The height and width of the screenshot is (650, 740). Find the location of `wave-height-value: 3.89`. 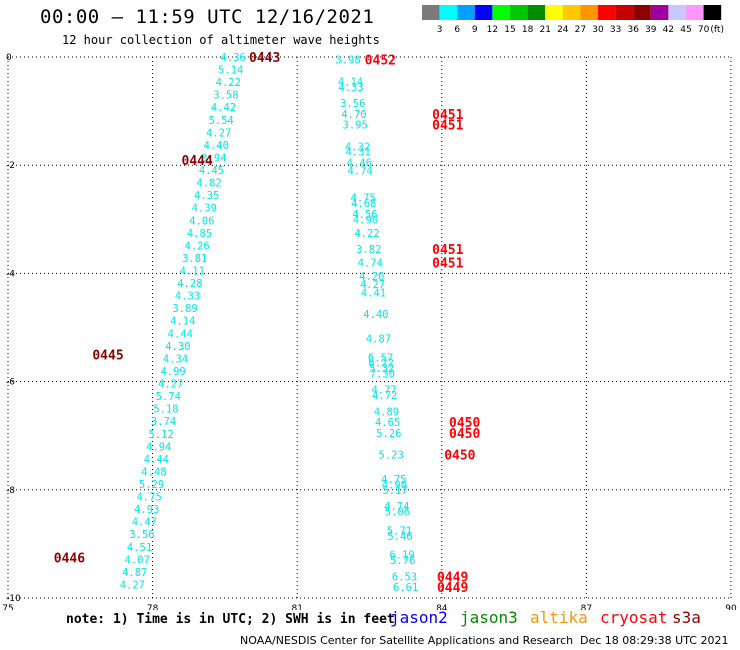

wave-height-value: 3.89 is located at coordinates (184, 309).